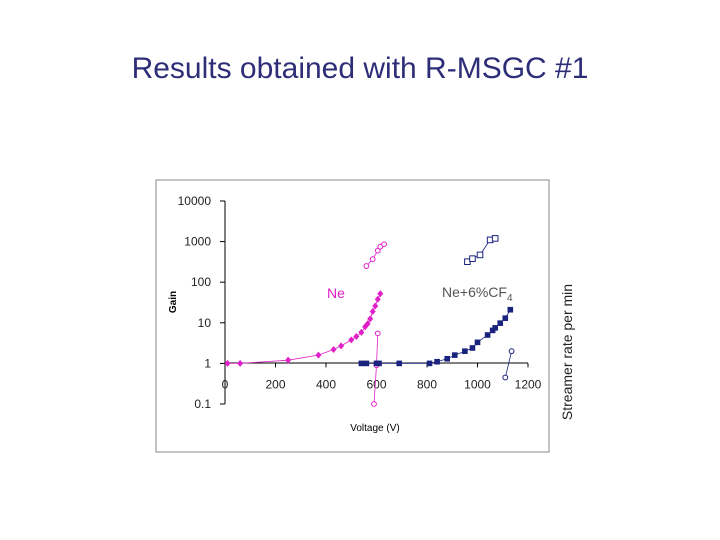  I want to click on y-axis-title: Gain, so click(173, 302).